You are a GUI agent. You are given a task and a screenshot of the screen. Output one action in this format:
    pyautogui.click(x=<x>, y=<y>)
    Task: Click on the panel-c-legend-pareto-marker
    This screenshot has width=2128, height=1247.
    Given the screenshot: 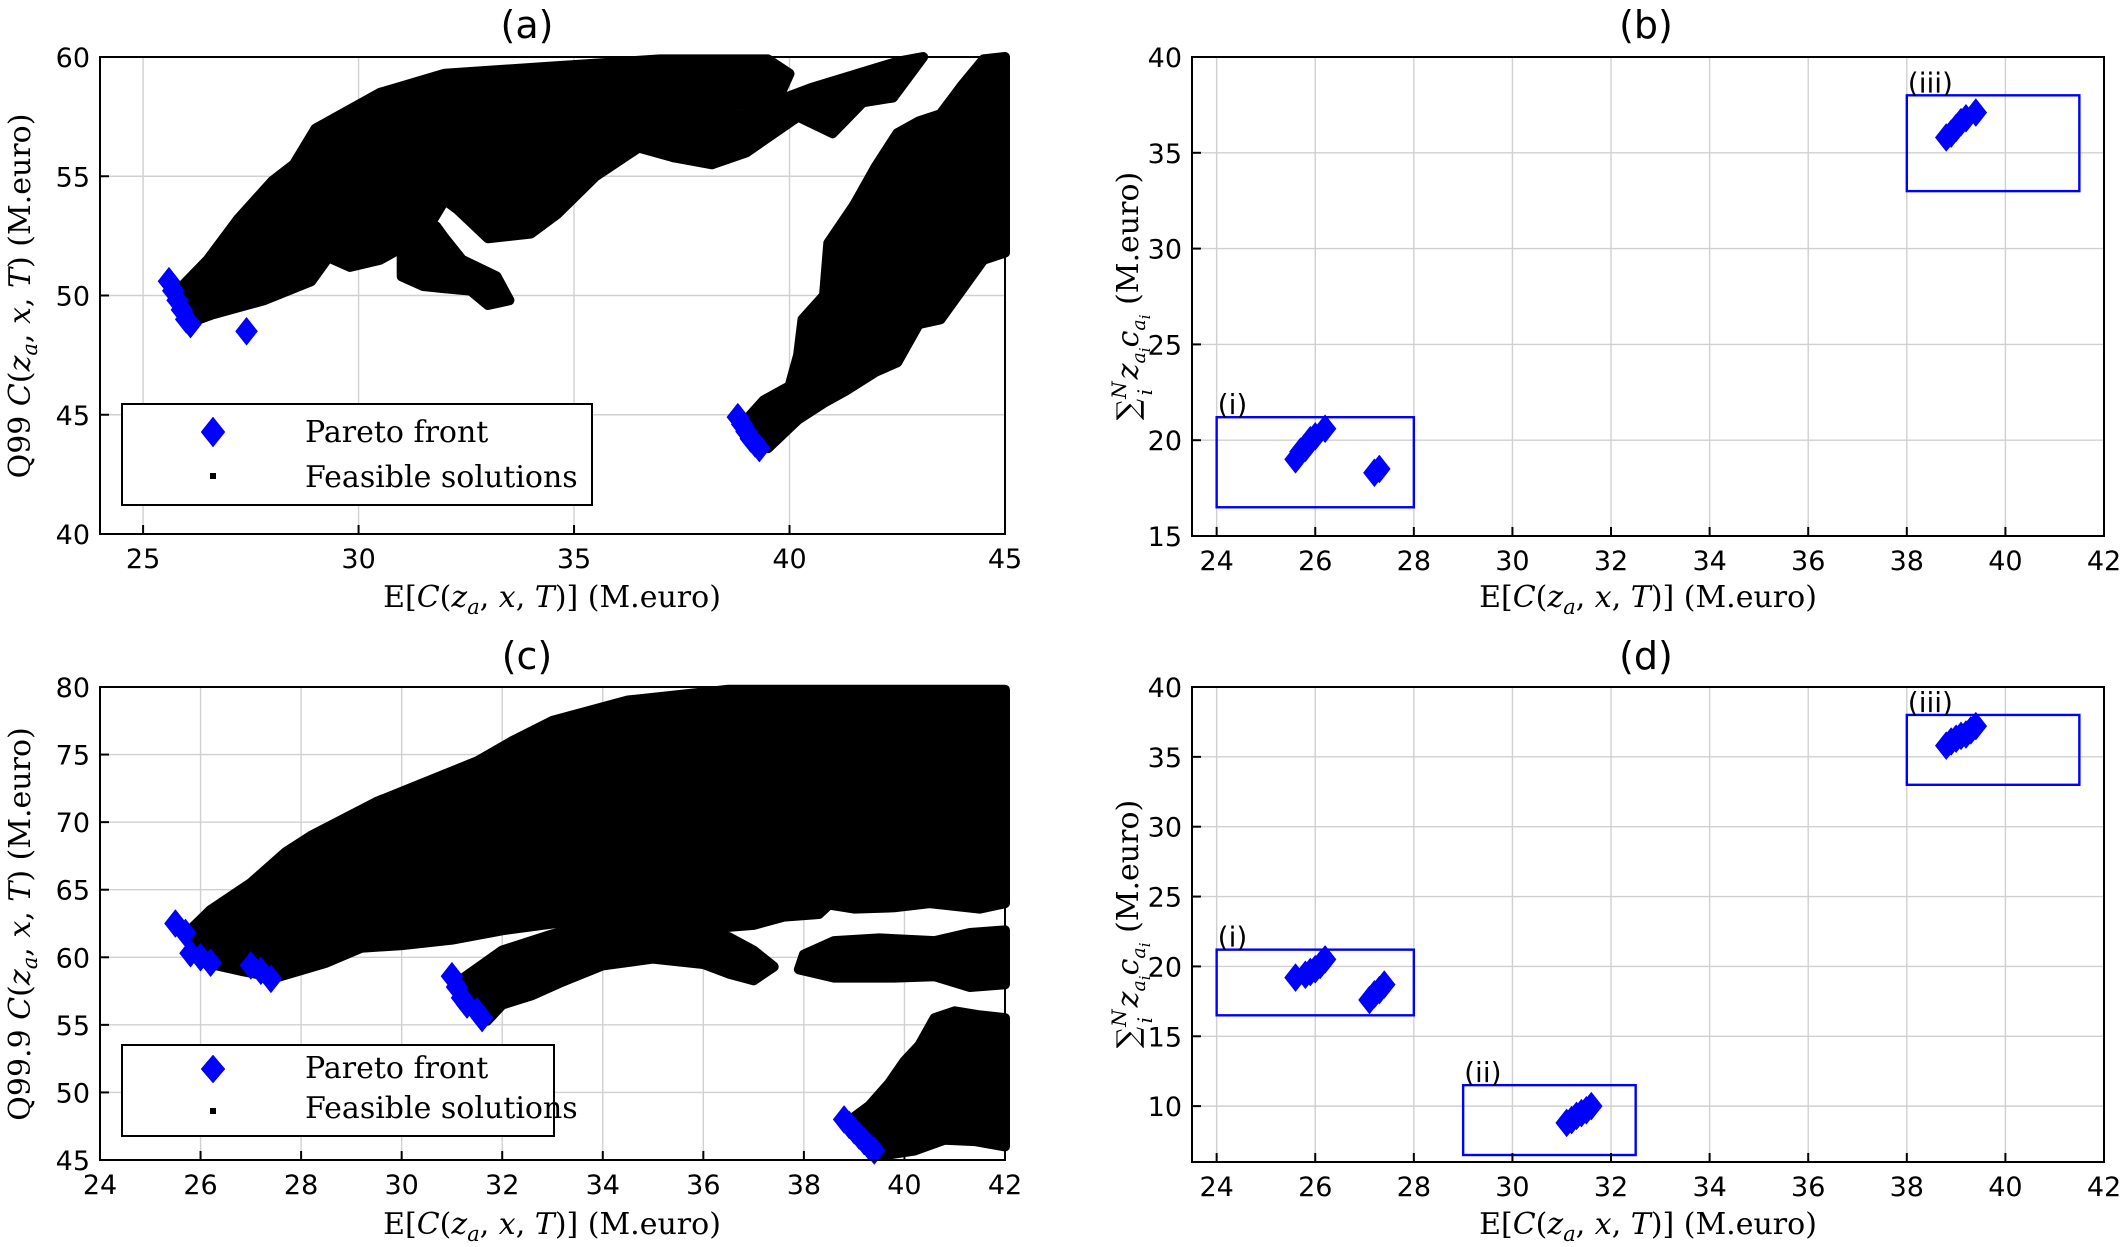 What is the action you would take?
    pyautogui.click(x=213, y=1069)
    